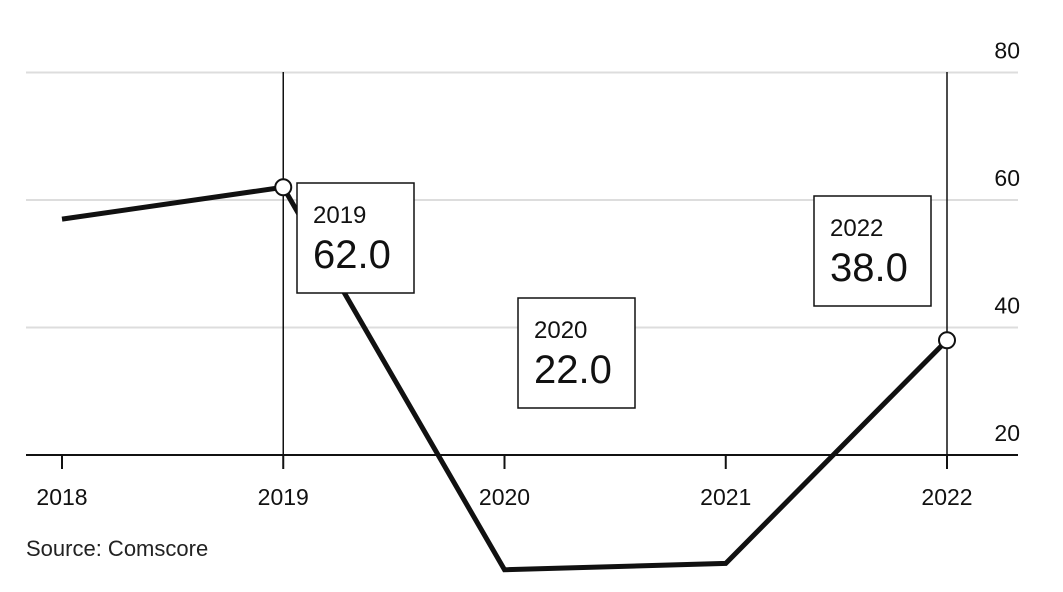 The image size is (1063, 592). What do you see at coordinates (869, 268) in the screenshot?
I see `callout-value-2022: 38.0` at bounding box center [869, 268].